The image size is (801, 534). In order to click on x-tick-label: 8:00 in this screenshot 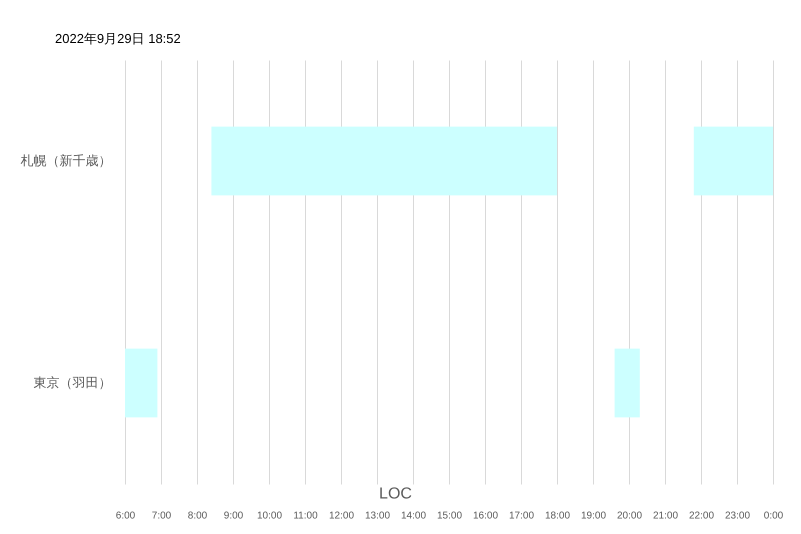, I will do `click(198, 516)`.